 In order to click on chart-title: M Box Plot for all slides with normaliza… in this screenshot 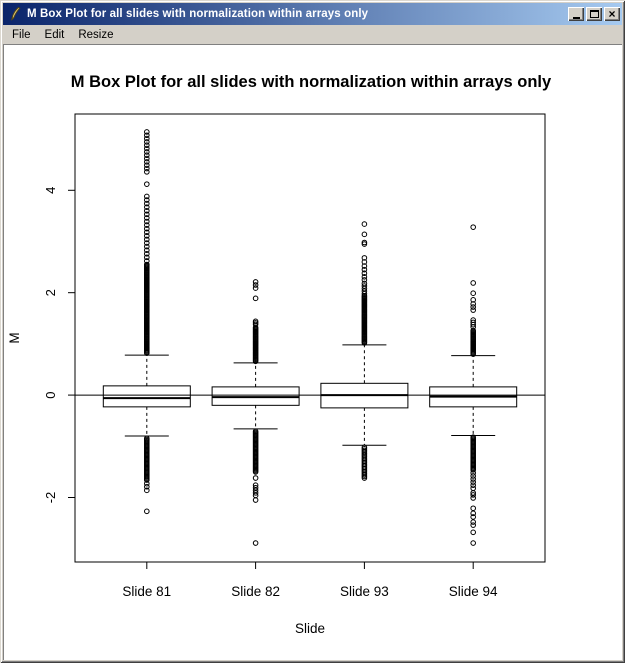, I will do `click(311, 82)`.